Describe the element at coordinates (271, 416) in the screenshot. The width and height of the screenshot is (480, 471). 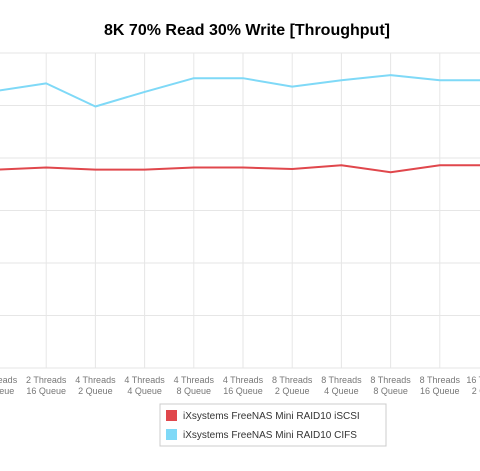
I see `legend-label-iscsi: iXsystems FreeNAS Mini RAID10 iSCSI` at that location.